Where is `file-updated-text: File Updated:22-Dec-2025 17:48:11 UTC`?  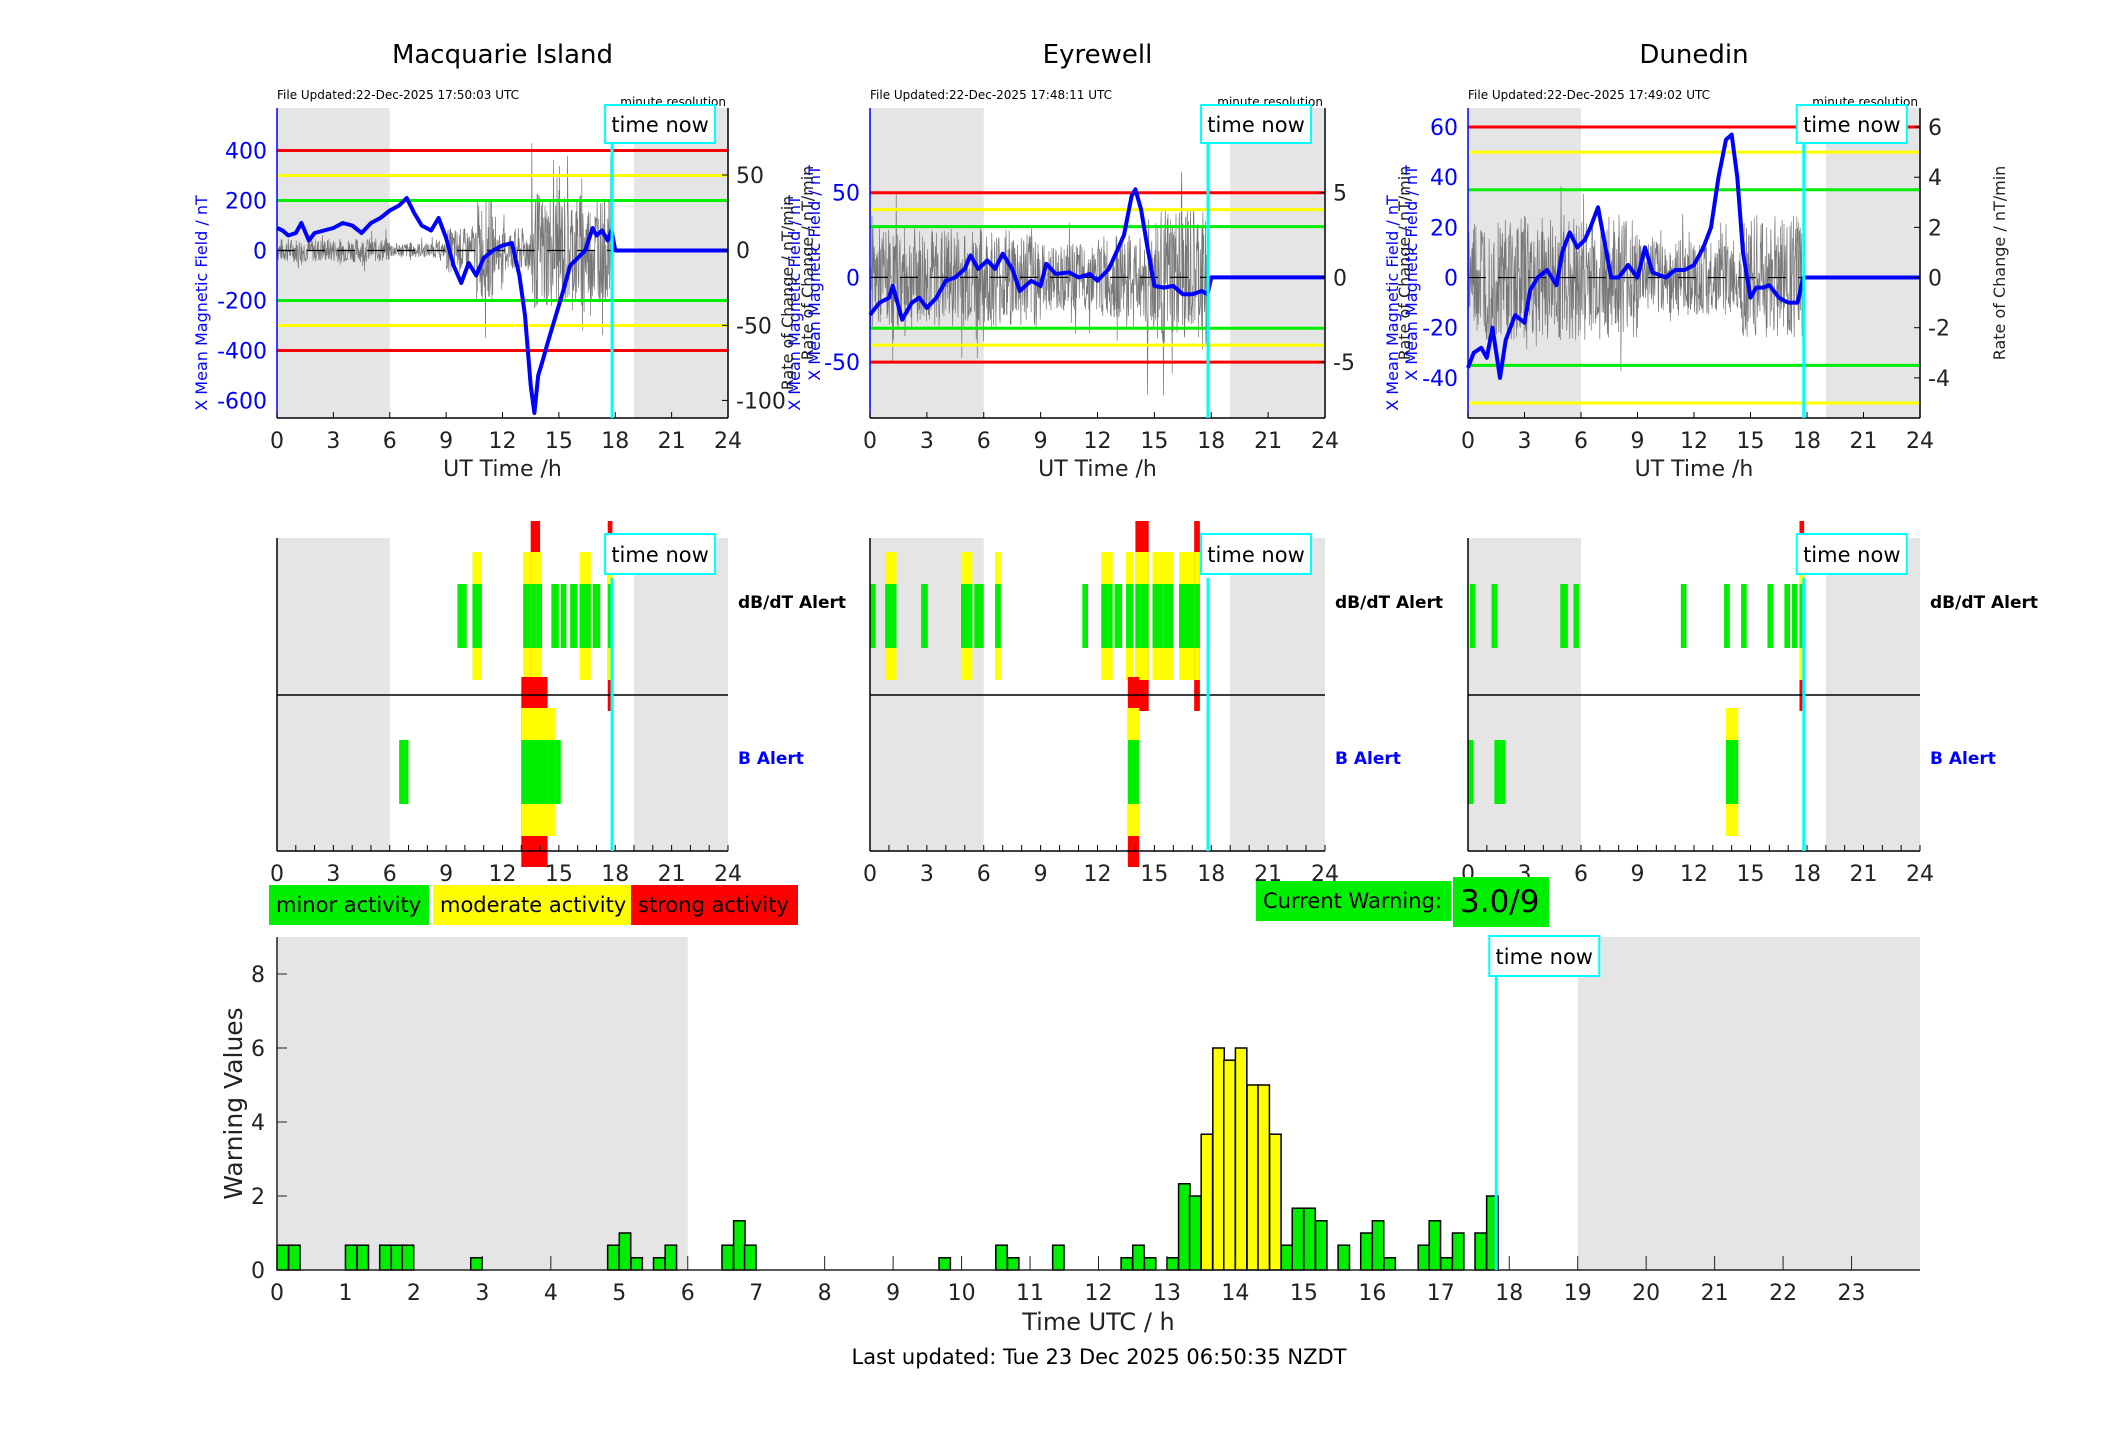 file-updated-text: File Updated:22-Dec-2025 17:48:11 UTC is located at coordinates (991, 95).